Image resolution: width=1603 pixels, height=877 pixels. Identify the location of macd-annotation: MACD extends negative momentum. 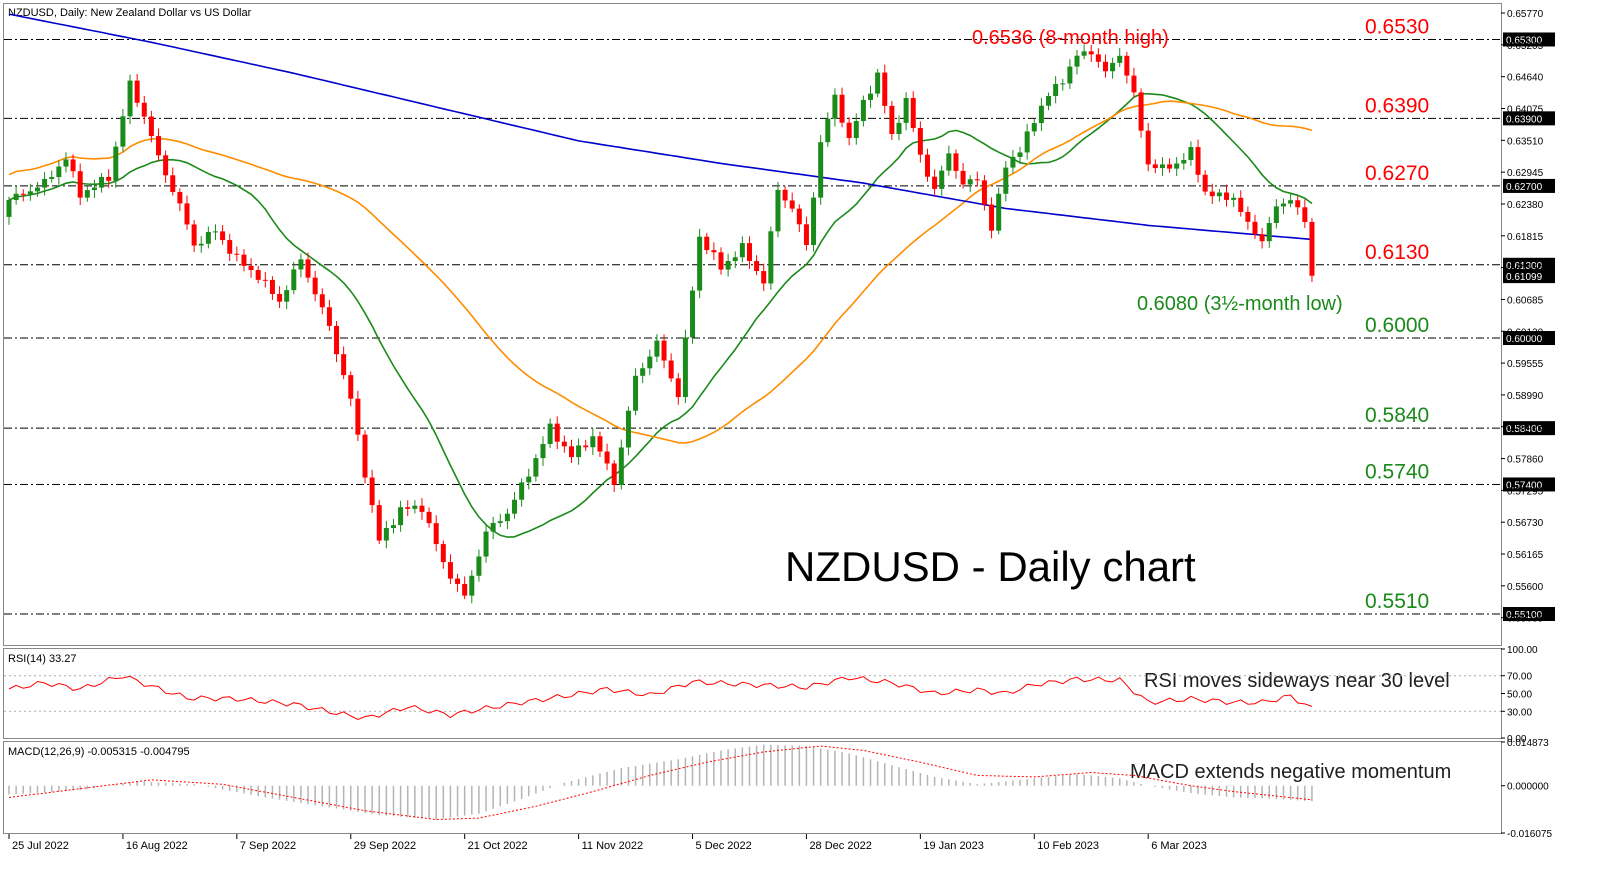
(1290, 772).